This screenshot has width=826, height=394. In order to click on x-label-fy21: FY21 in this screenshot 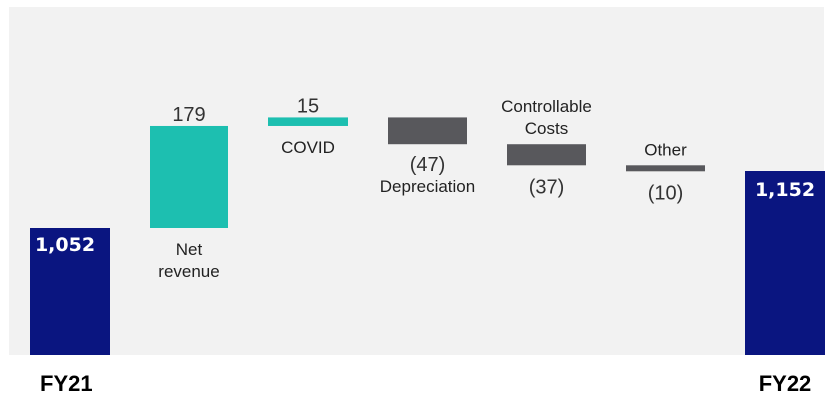, I will do `click(66, 382)`.